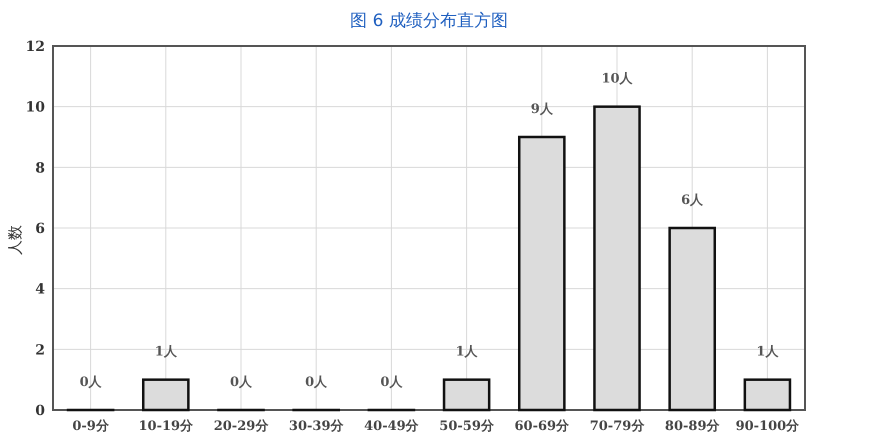 The width and height of the screenshot is (891, 444). I want to click on data-label: 6人, so click(692, 200).